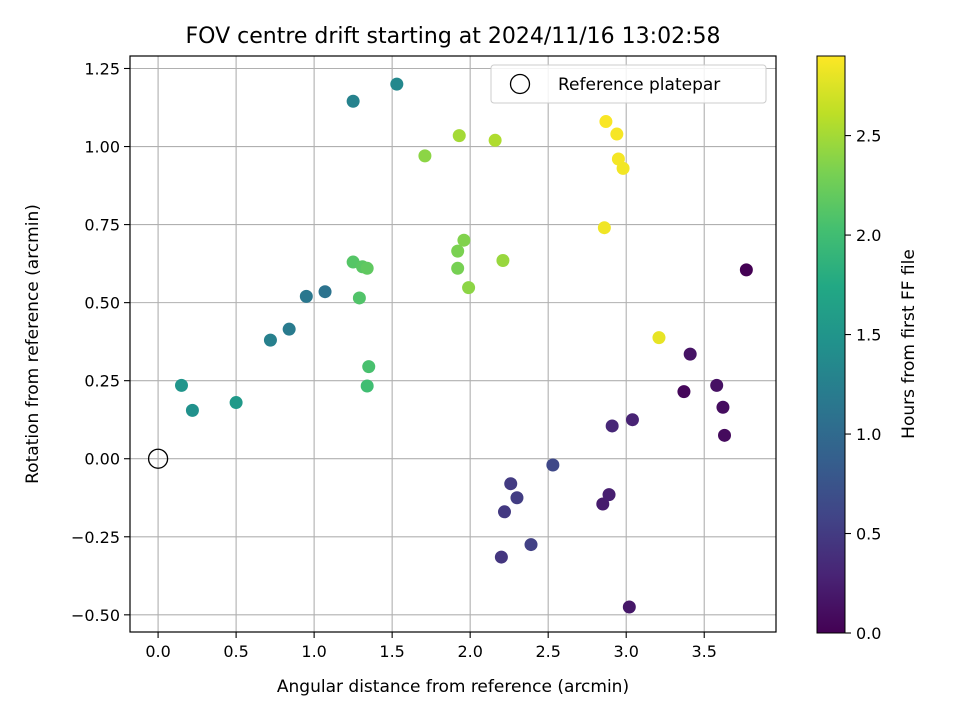 This screenshot has width=960, height=720. Describe the element at coordinates (158, 458) in the screenshot. I see `reference-platepar-marker` at that location.